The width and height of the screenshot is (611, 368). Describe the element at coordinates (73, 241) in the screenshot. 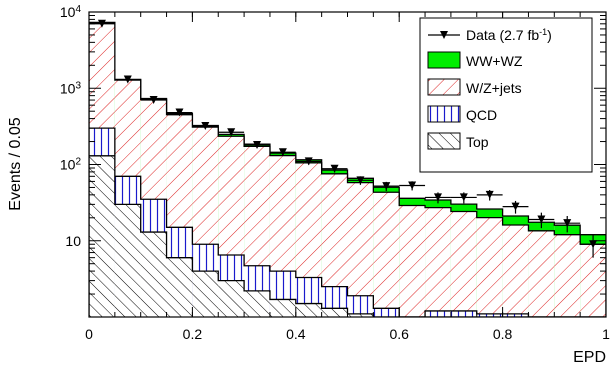

I see `y-tick-label: 10` at that location.